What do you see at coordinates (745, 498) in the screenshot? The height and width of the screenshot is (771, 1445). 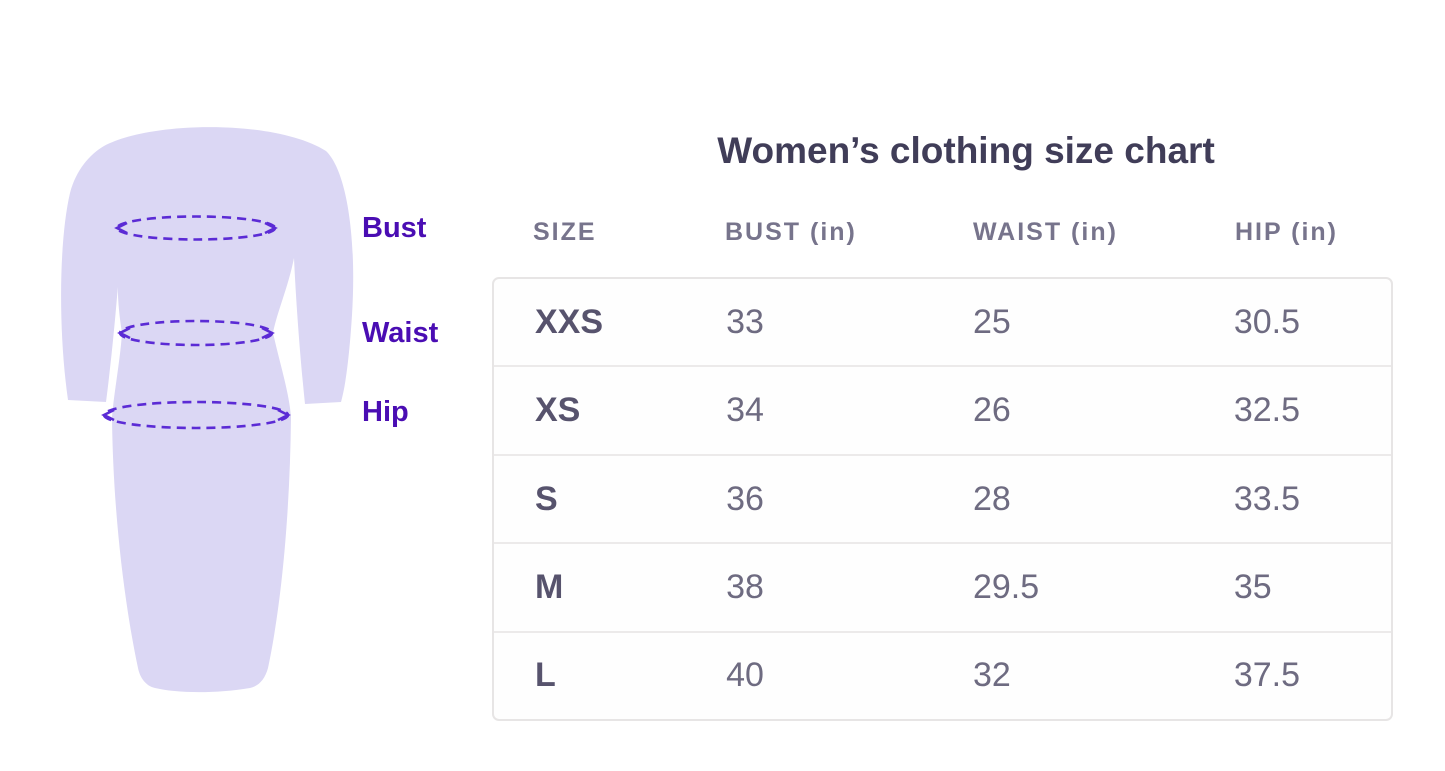 I see `bust-cell: 36` at bounding box center [745, 498].